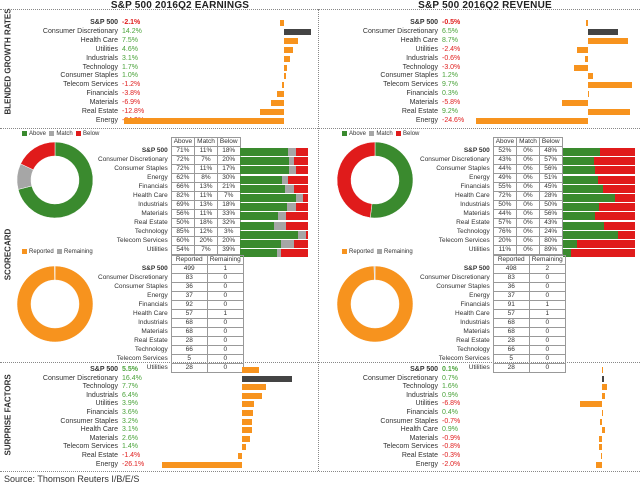 Image resolution: width=640 pixels, height=489 pixels. Describe the element at coordinates (286, 67) in the screenshot. I see `bar-technology` at that location.